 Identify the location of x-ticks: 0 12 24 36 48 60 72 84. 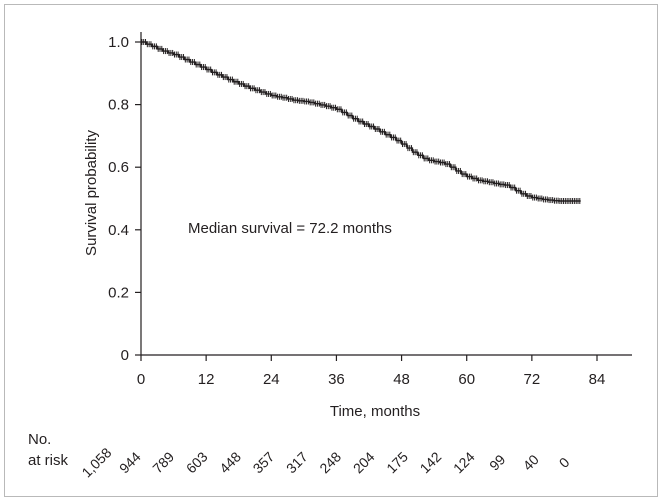
(371, 371).